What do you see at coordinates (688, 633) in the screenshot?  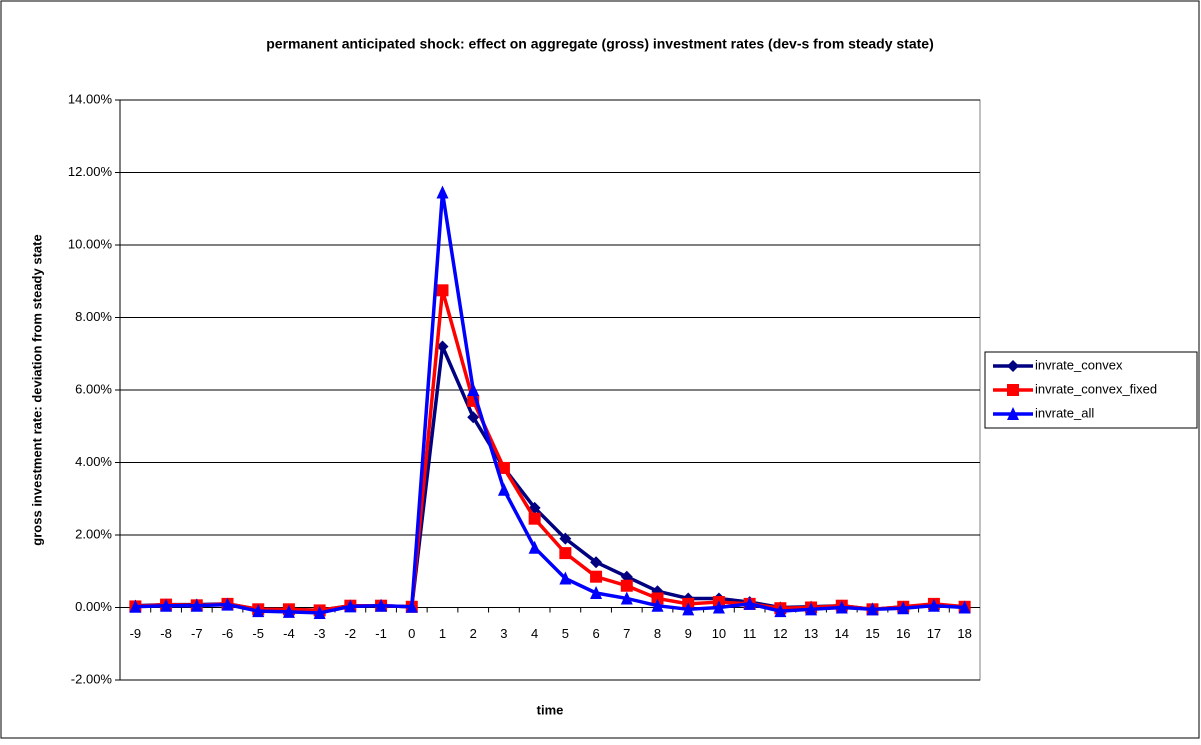 I see `x-tick-label: 9` at bounding box center [688, 633].